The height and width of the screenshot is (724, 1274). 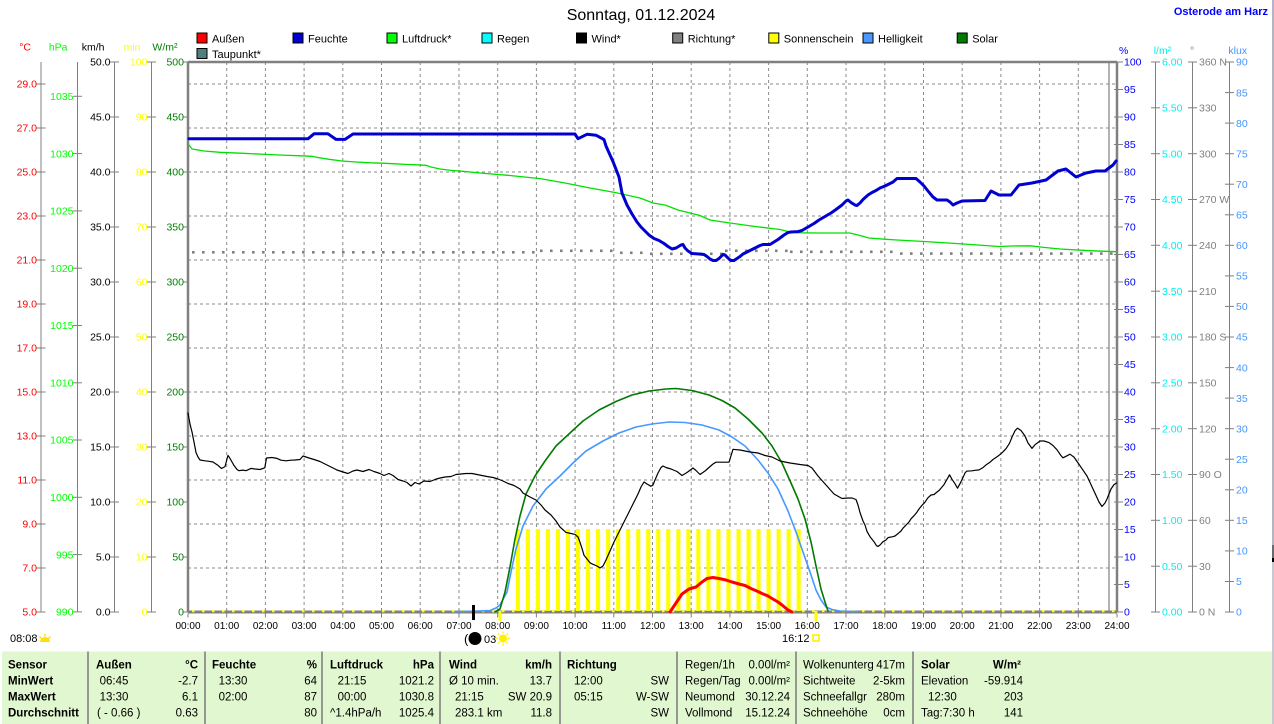 What do you see at coordinates (923, 626) in the screenshot?
I see `svg-text: 19:00` at bounding box center [923, 626].